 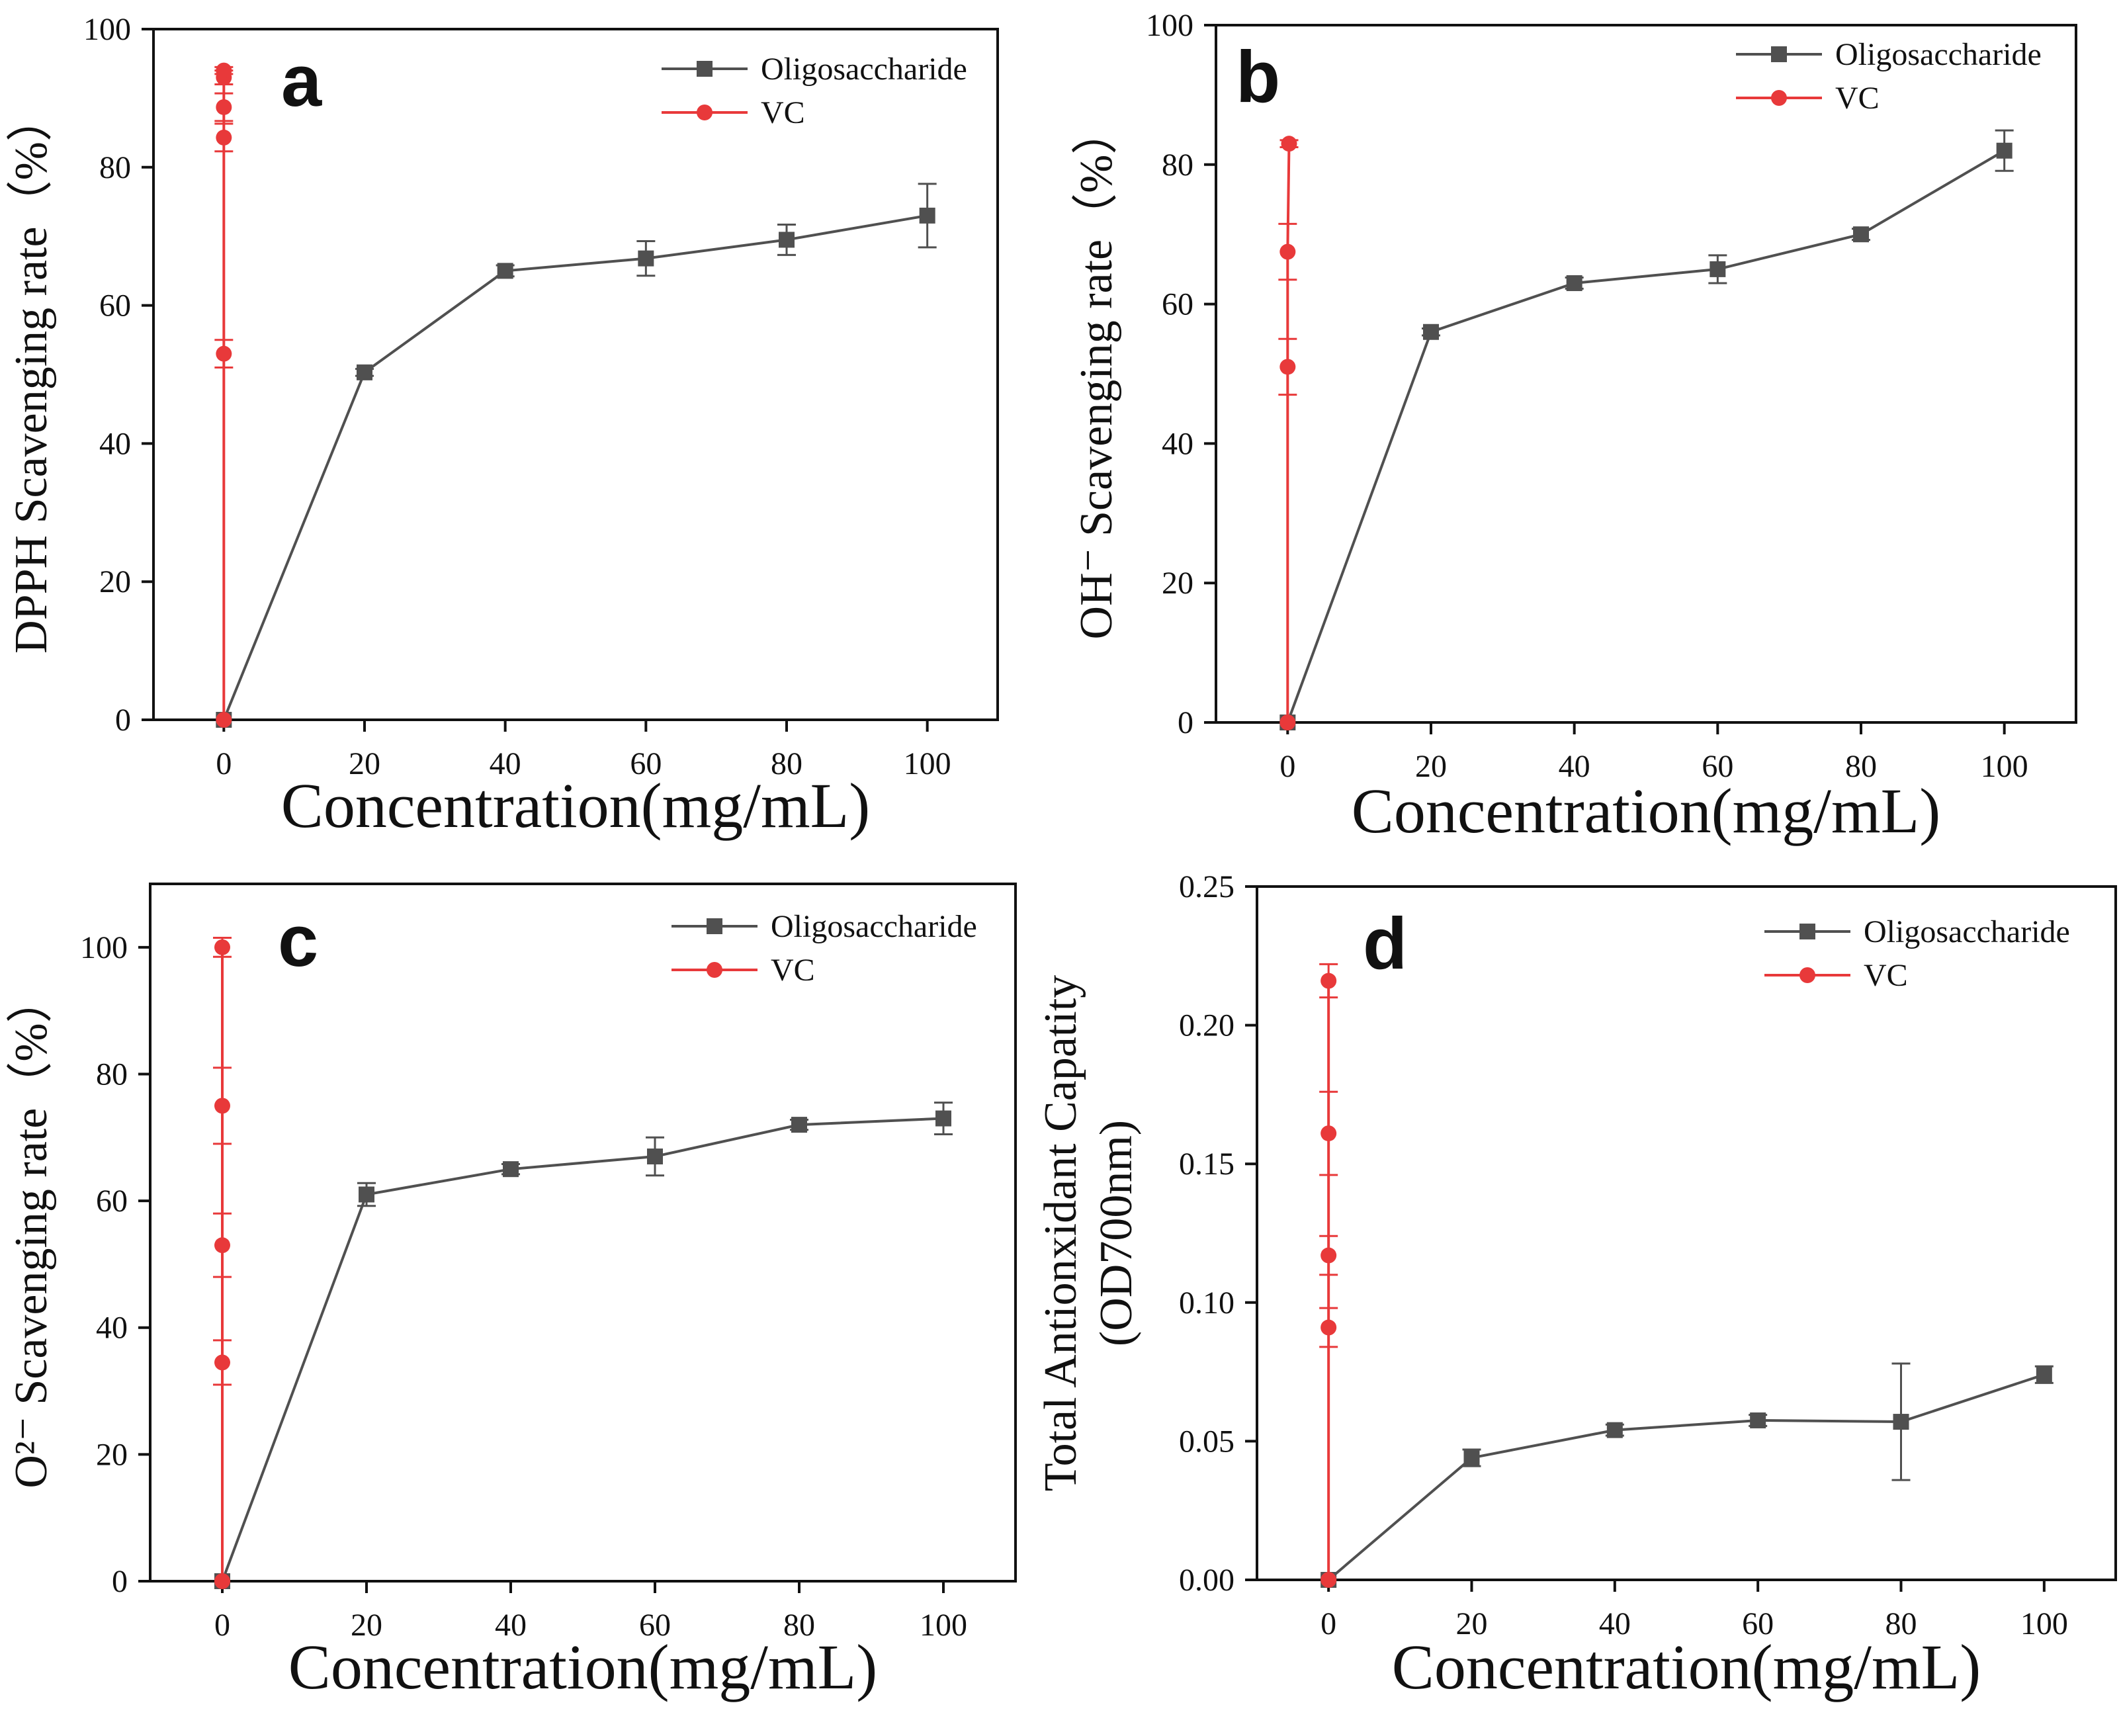 I want to click on y-axis-label-line: (OD700nm), so click(x=1116, y=1233).